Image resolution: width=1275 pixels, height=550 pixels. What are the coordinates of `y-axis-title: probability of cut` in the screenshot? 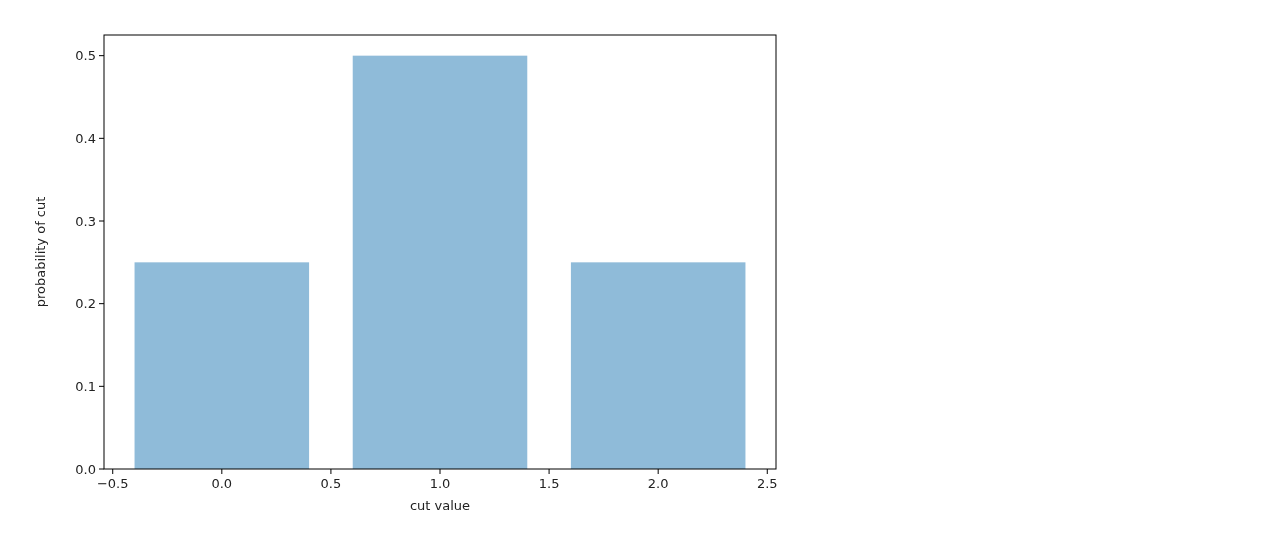 It's located at (40, 252).